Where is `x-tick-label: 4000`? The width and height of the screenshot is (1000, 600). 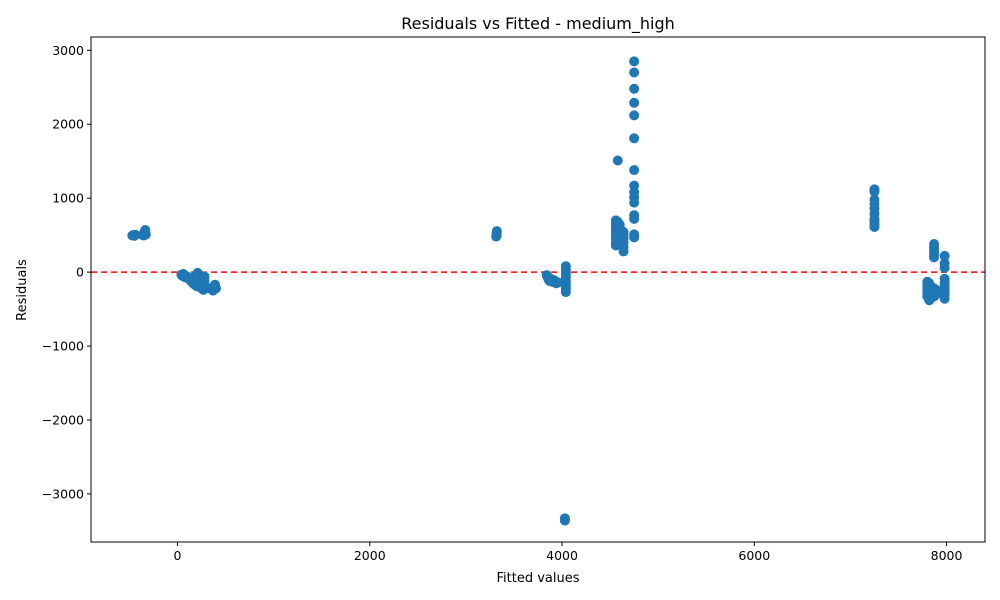 x-tick-label: 4000 is located at coordinates (562, 555).